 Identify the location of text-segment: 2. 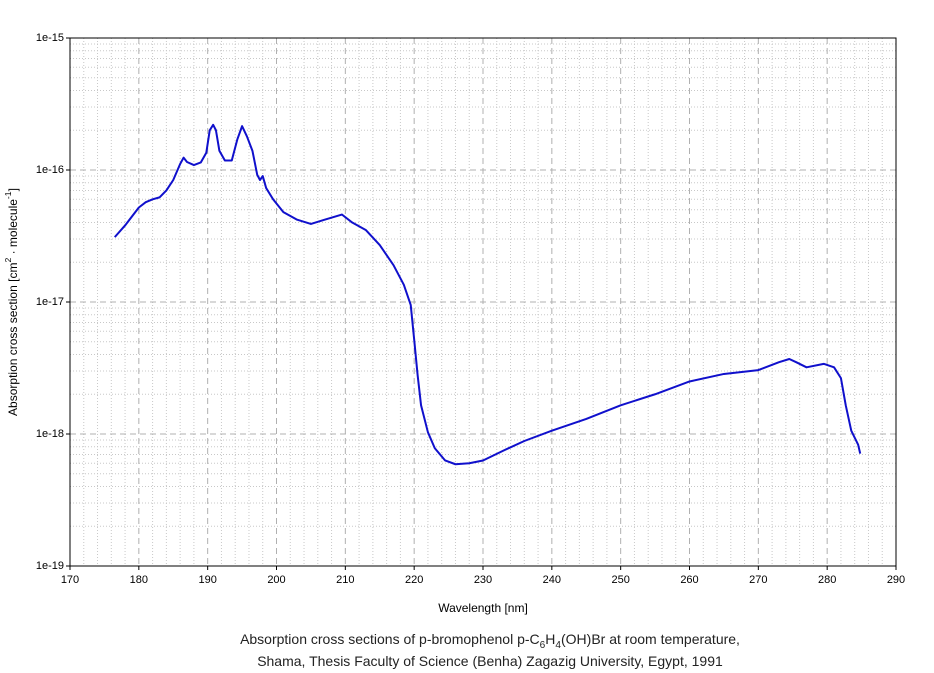
(8, 260).